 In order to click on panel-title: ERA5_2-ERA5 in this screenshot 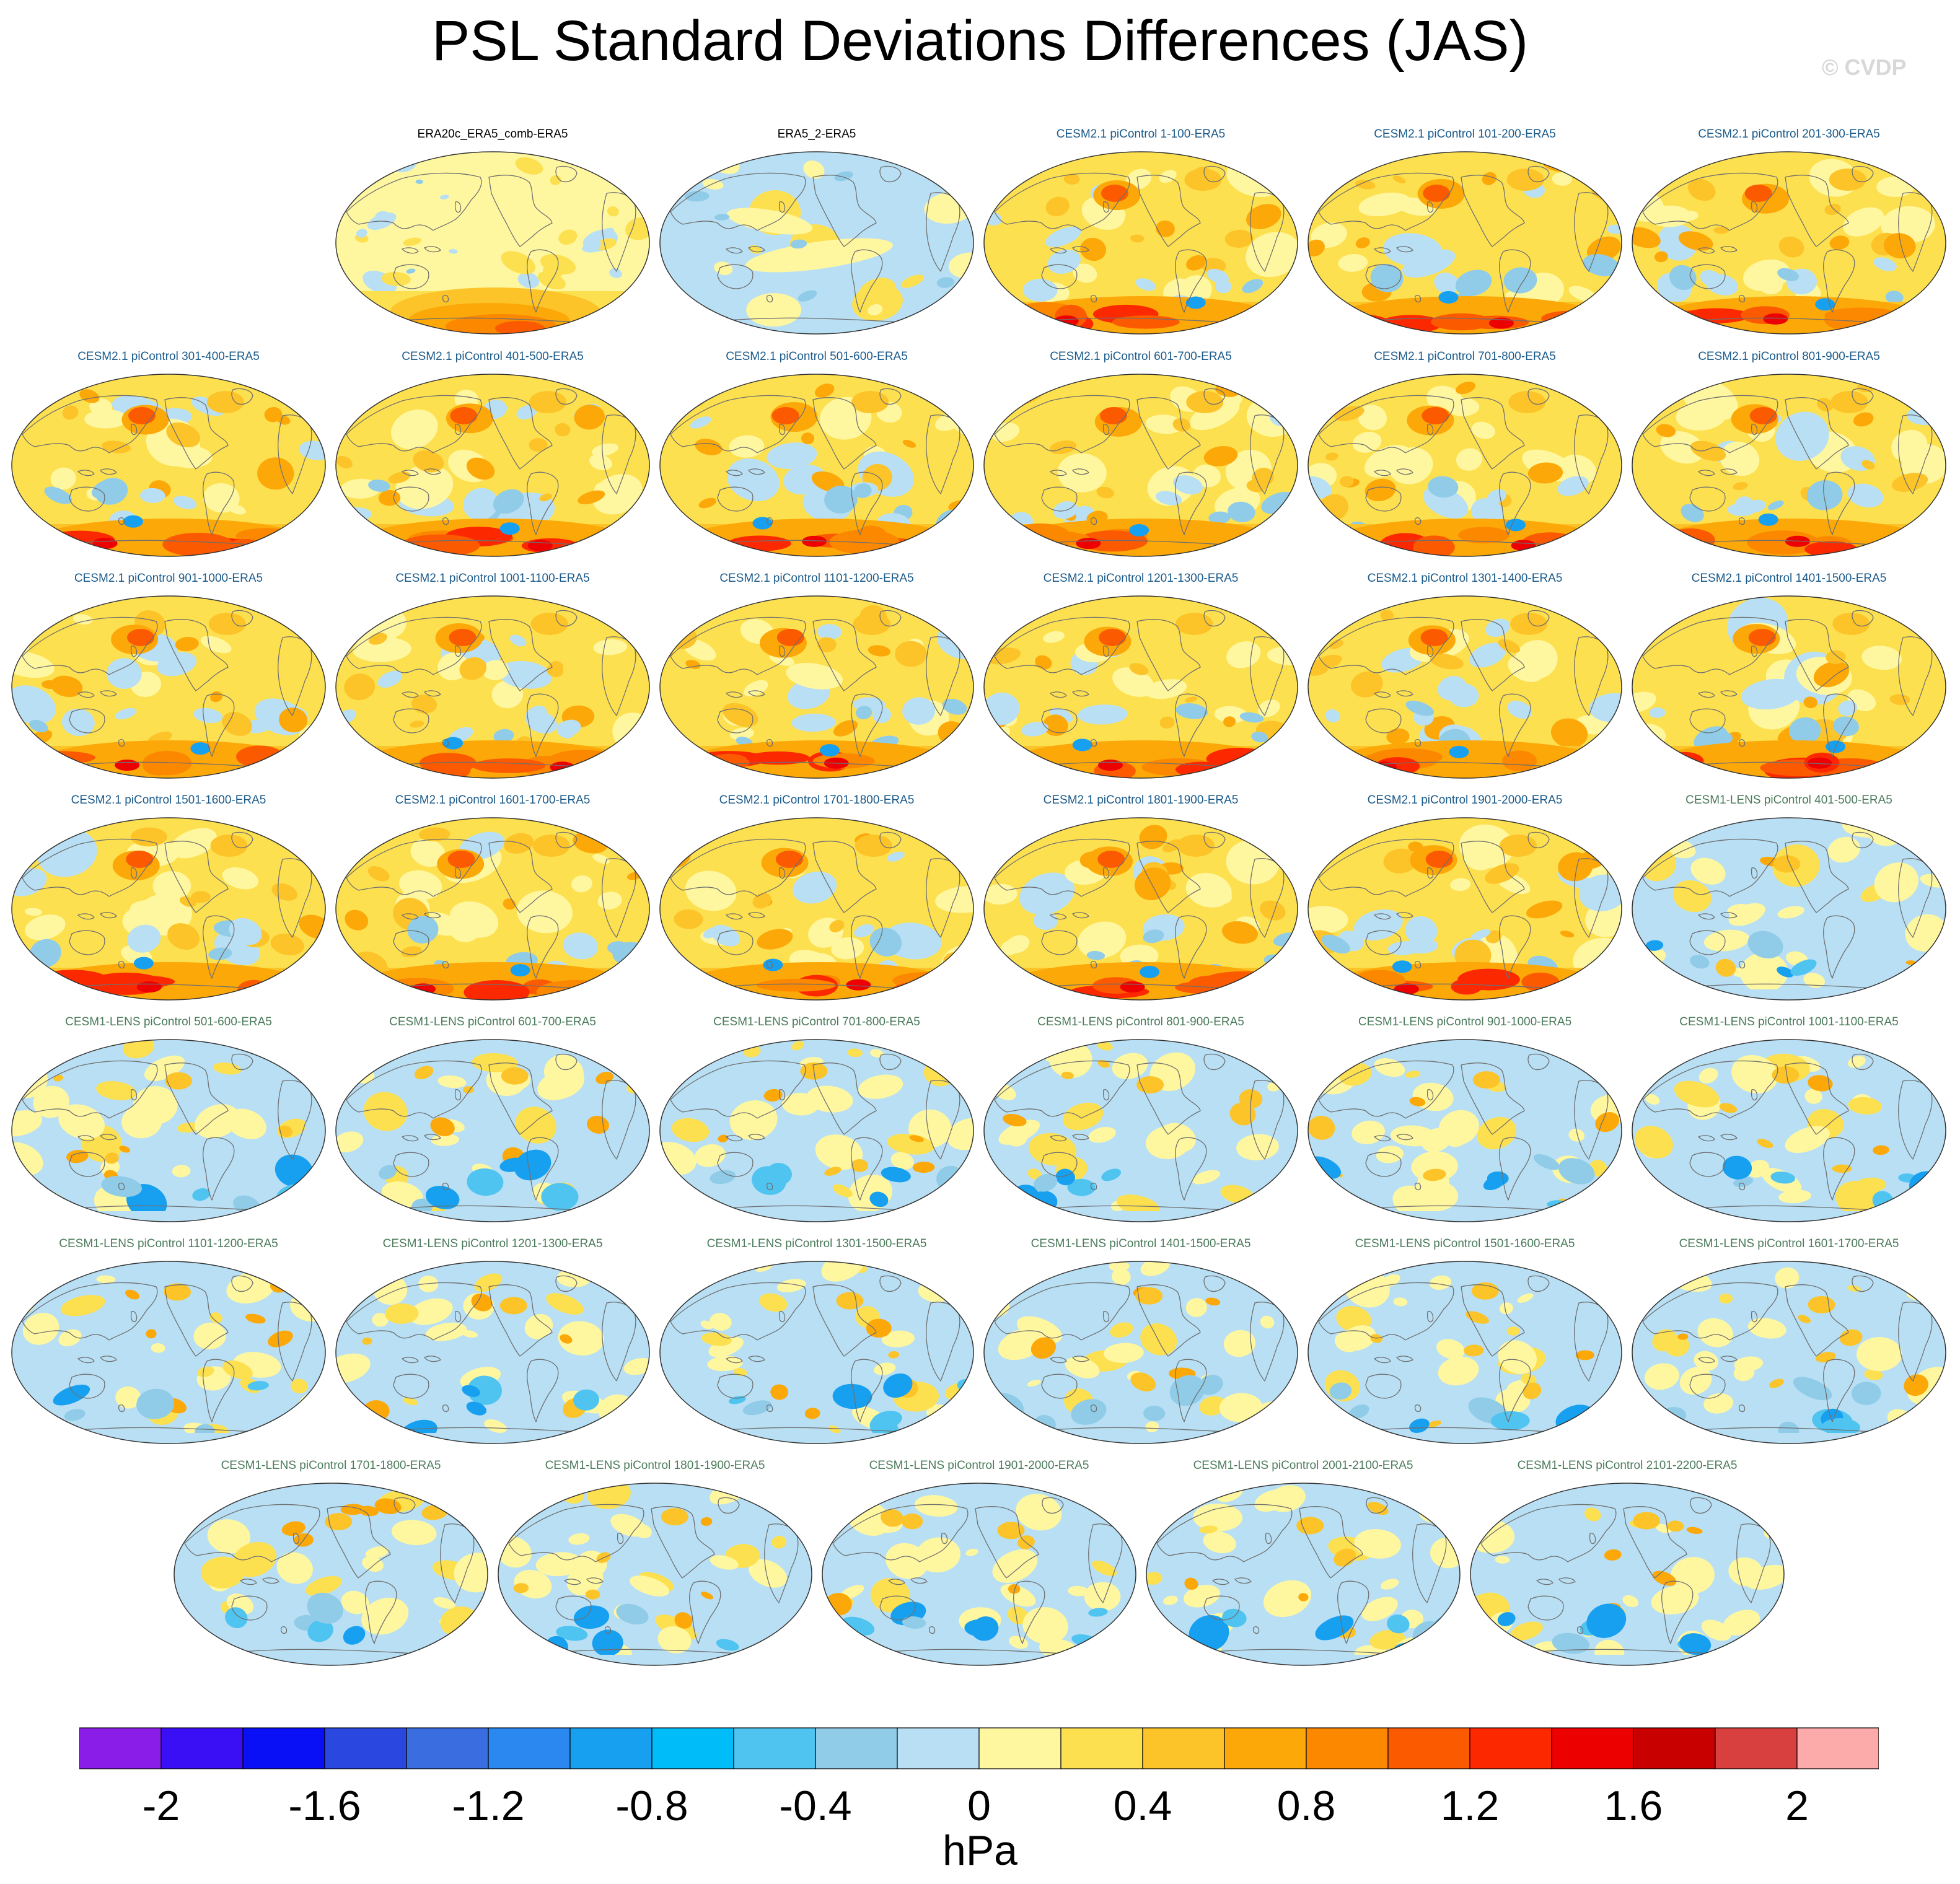, I will do `click(816, 134)`.